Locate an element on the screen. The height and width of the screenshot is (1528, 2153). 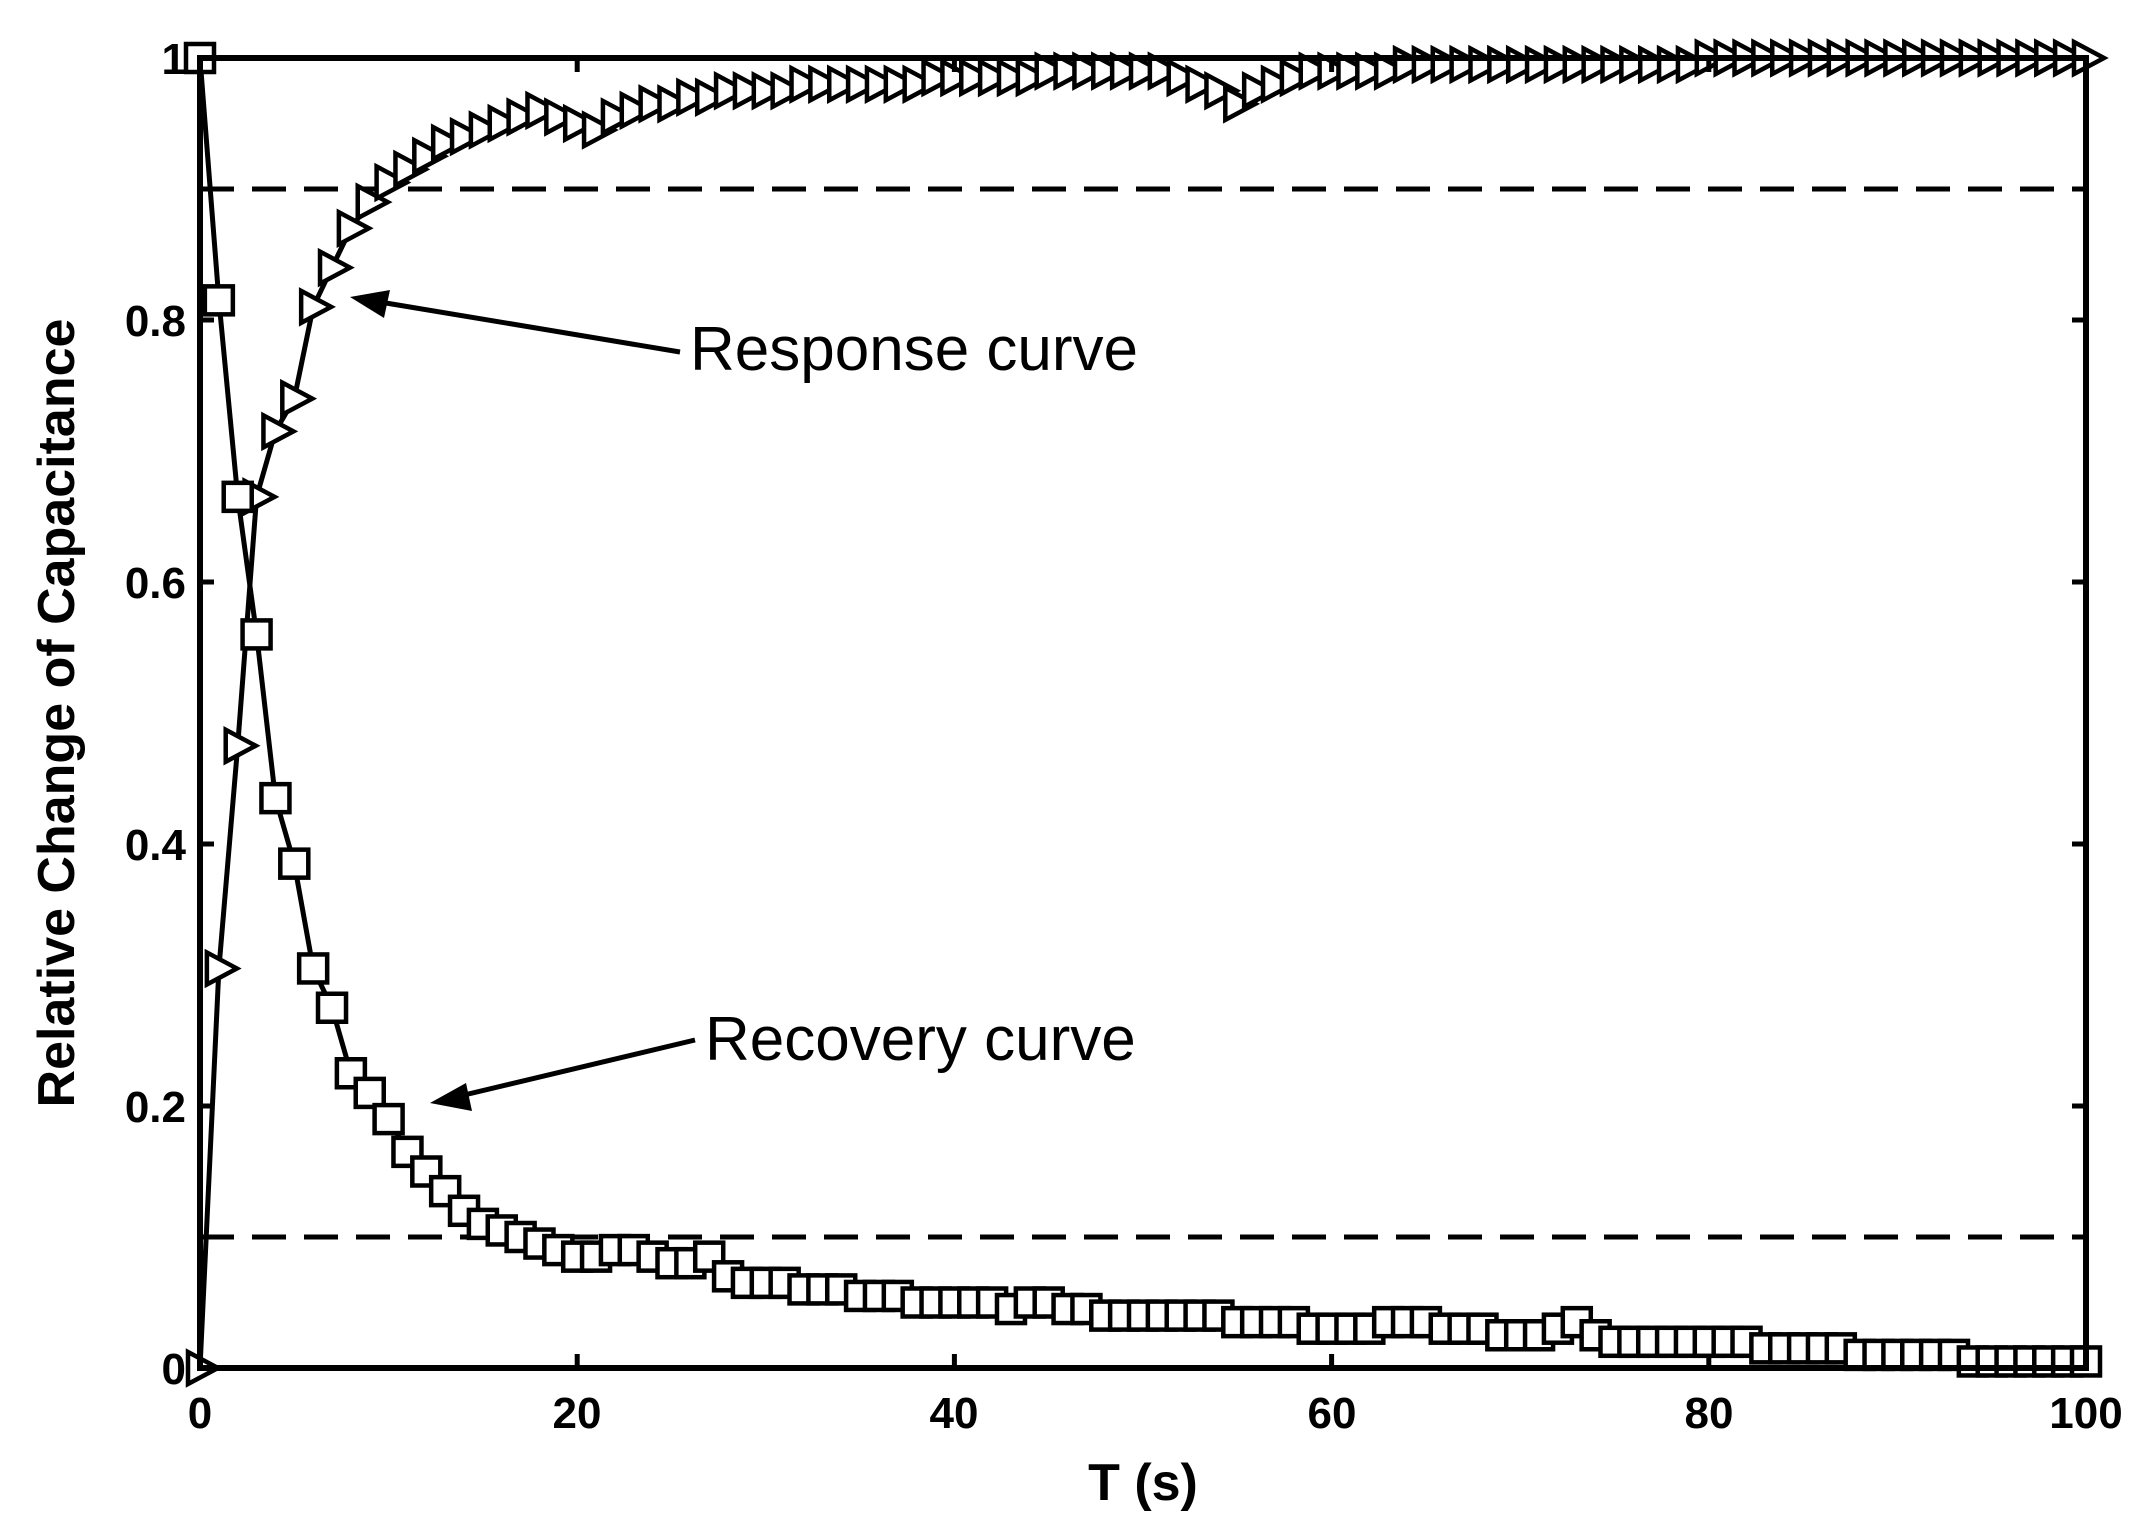
y-tick-label: 0.2 is located at coordinates (155, 1107).